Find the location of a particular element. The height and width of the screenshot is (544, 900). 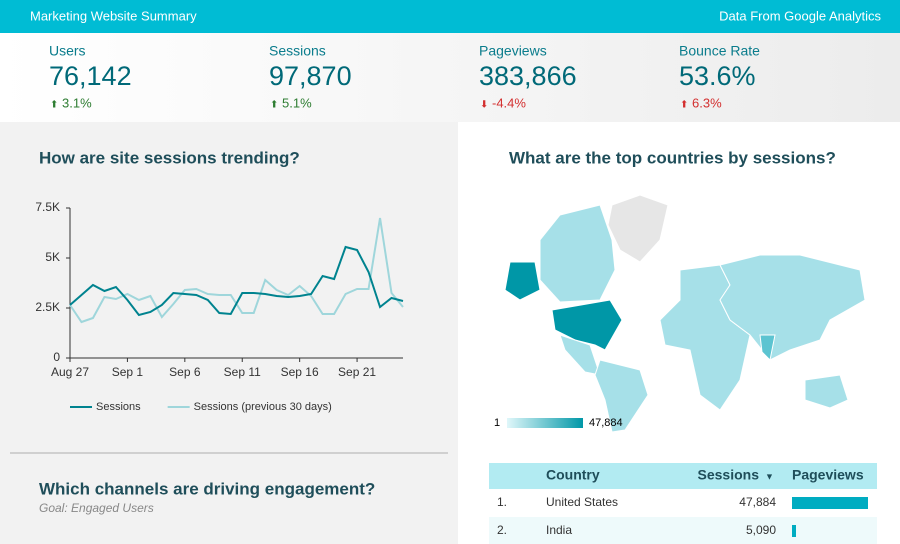

x-tick-label: Sep 1 is located at coordinates (128, 372).